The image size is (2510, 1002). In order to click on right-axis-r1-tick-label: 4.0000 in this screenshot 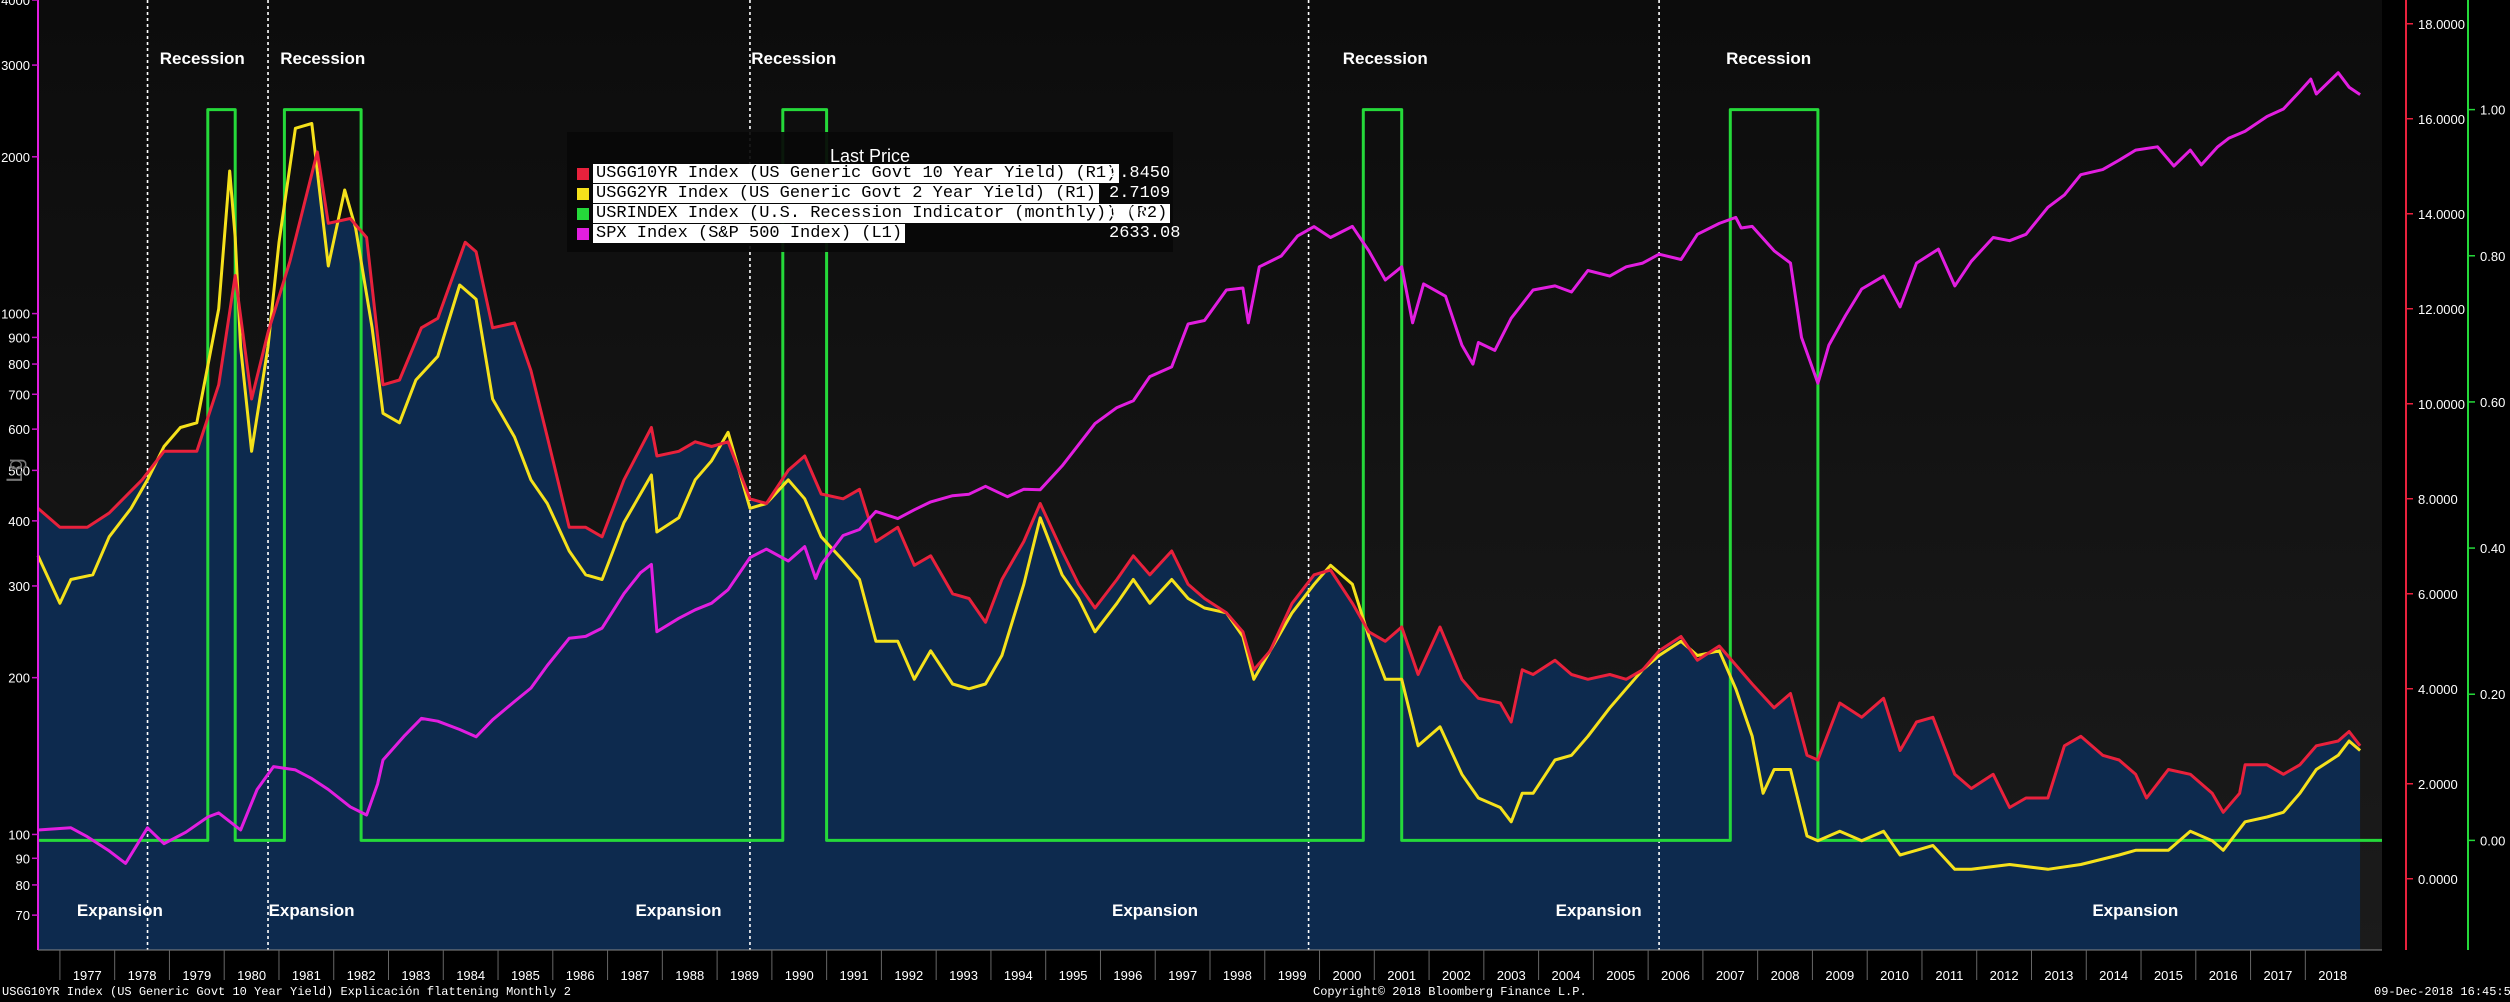, I will do `click(2438, 689)`.